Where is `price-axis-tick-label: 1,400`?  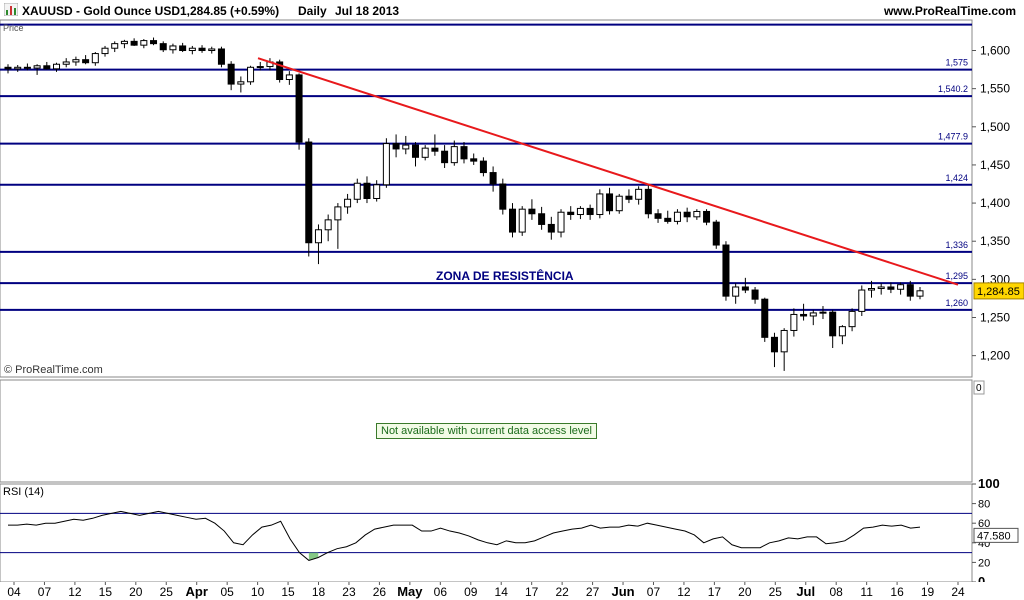
price-axis-tick-label: 1,400 is located at coordinates (995, 203).